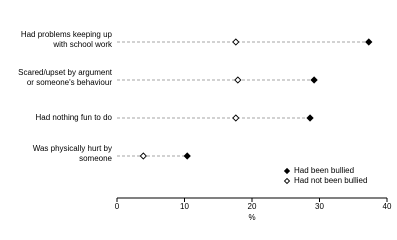  I want to click on category-label: someone, so click(95, 158).